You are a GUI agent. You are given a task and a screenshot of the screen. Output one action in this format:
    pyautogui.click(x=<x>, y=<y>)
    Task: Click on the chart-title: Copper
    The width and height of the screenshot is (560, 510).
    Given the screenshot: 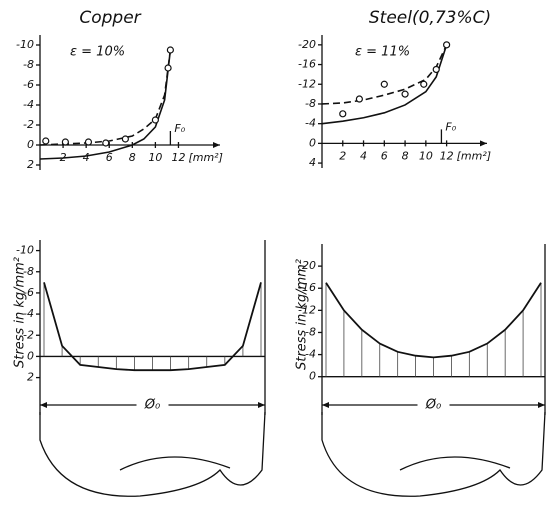 What is the action you would take?
    pyautogui.click(x=110, y=18)
    